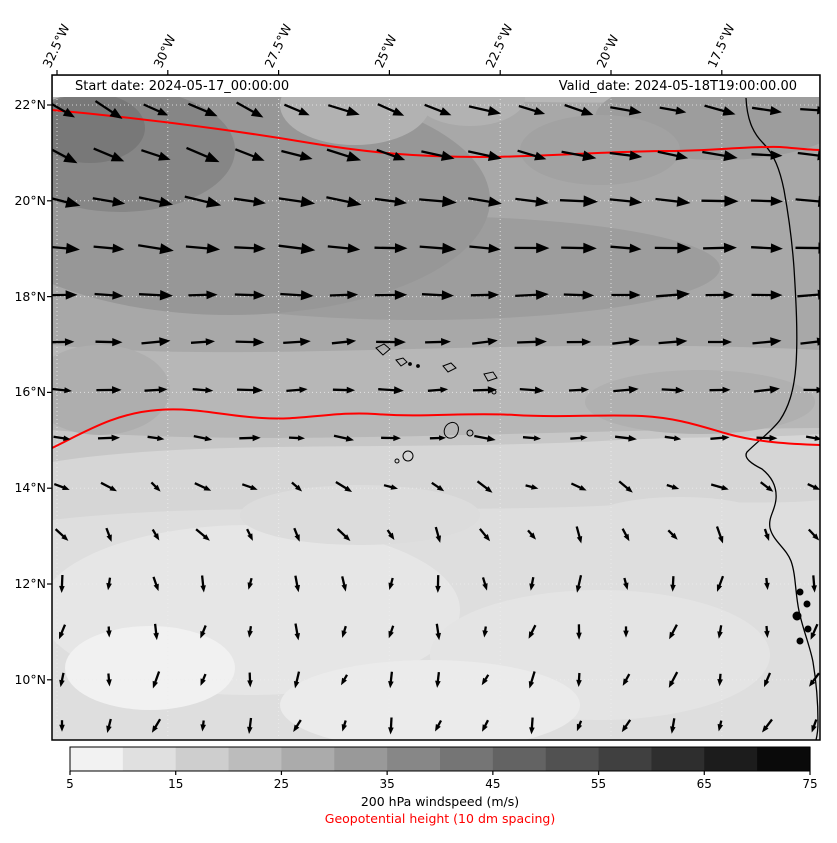 The width and height of the screenshot is (837, 843). What do you see at coordinates (30, 296) in the screenshot?
I see `y-axis-tick-label: 18°N` at bounding box center [30, 296].